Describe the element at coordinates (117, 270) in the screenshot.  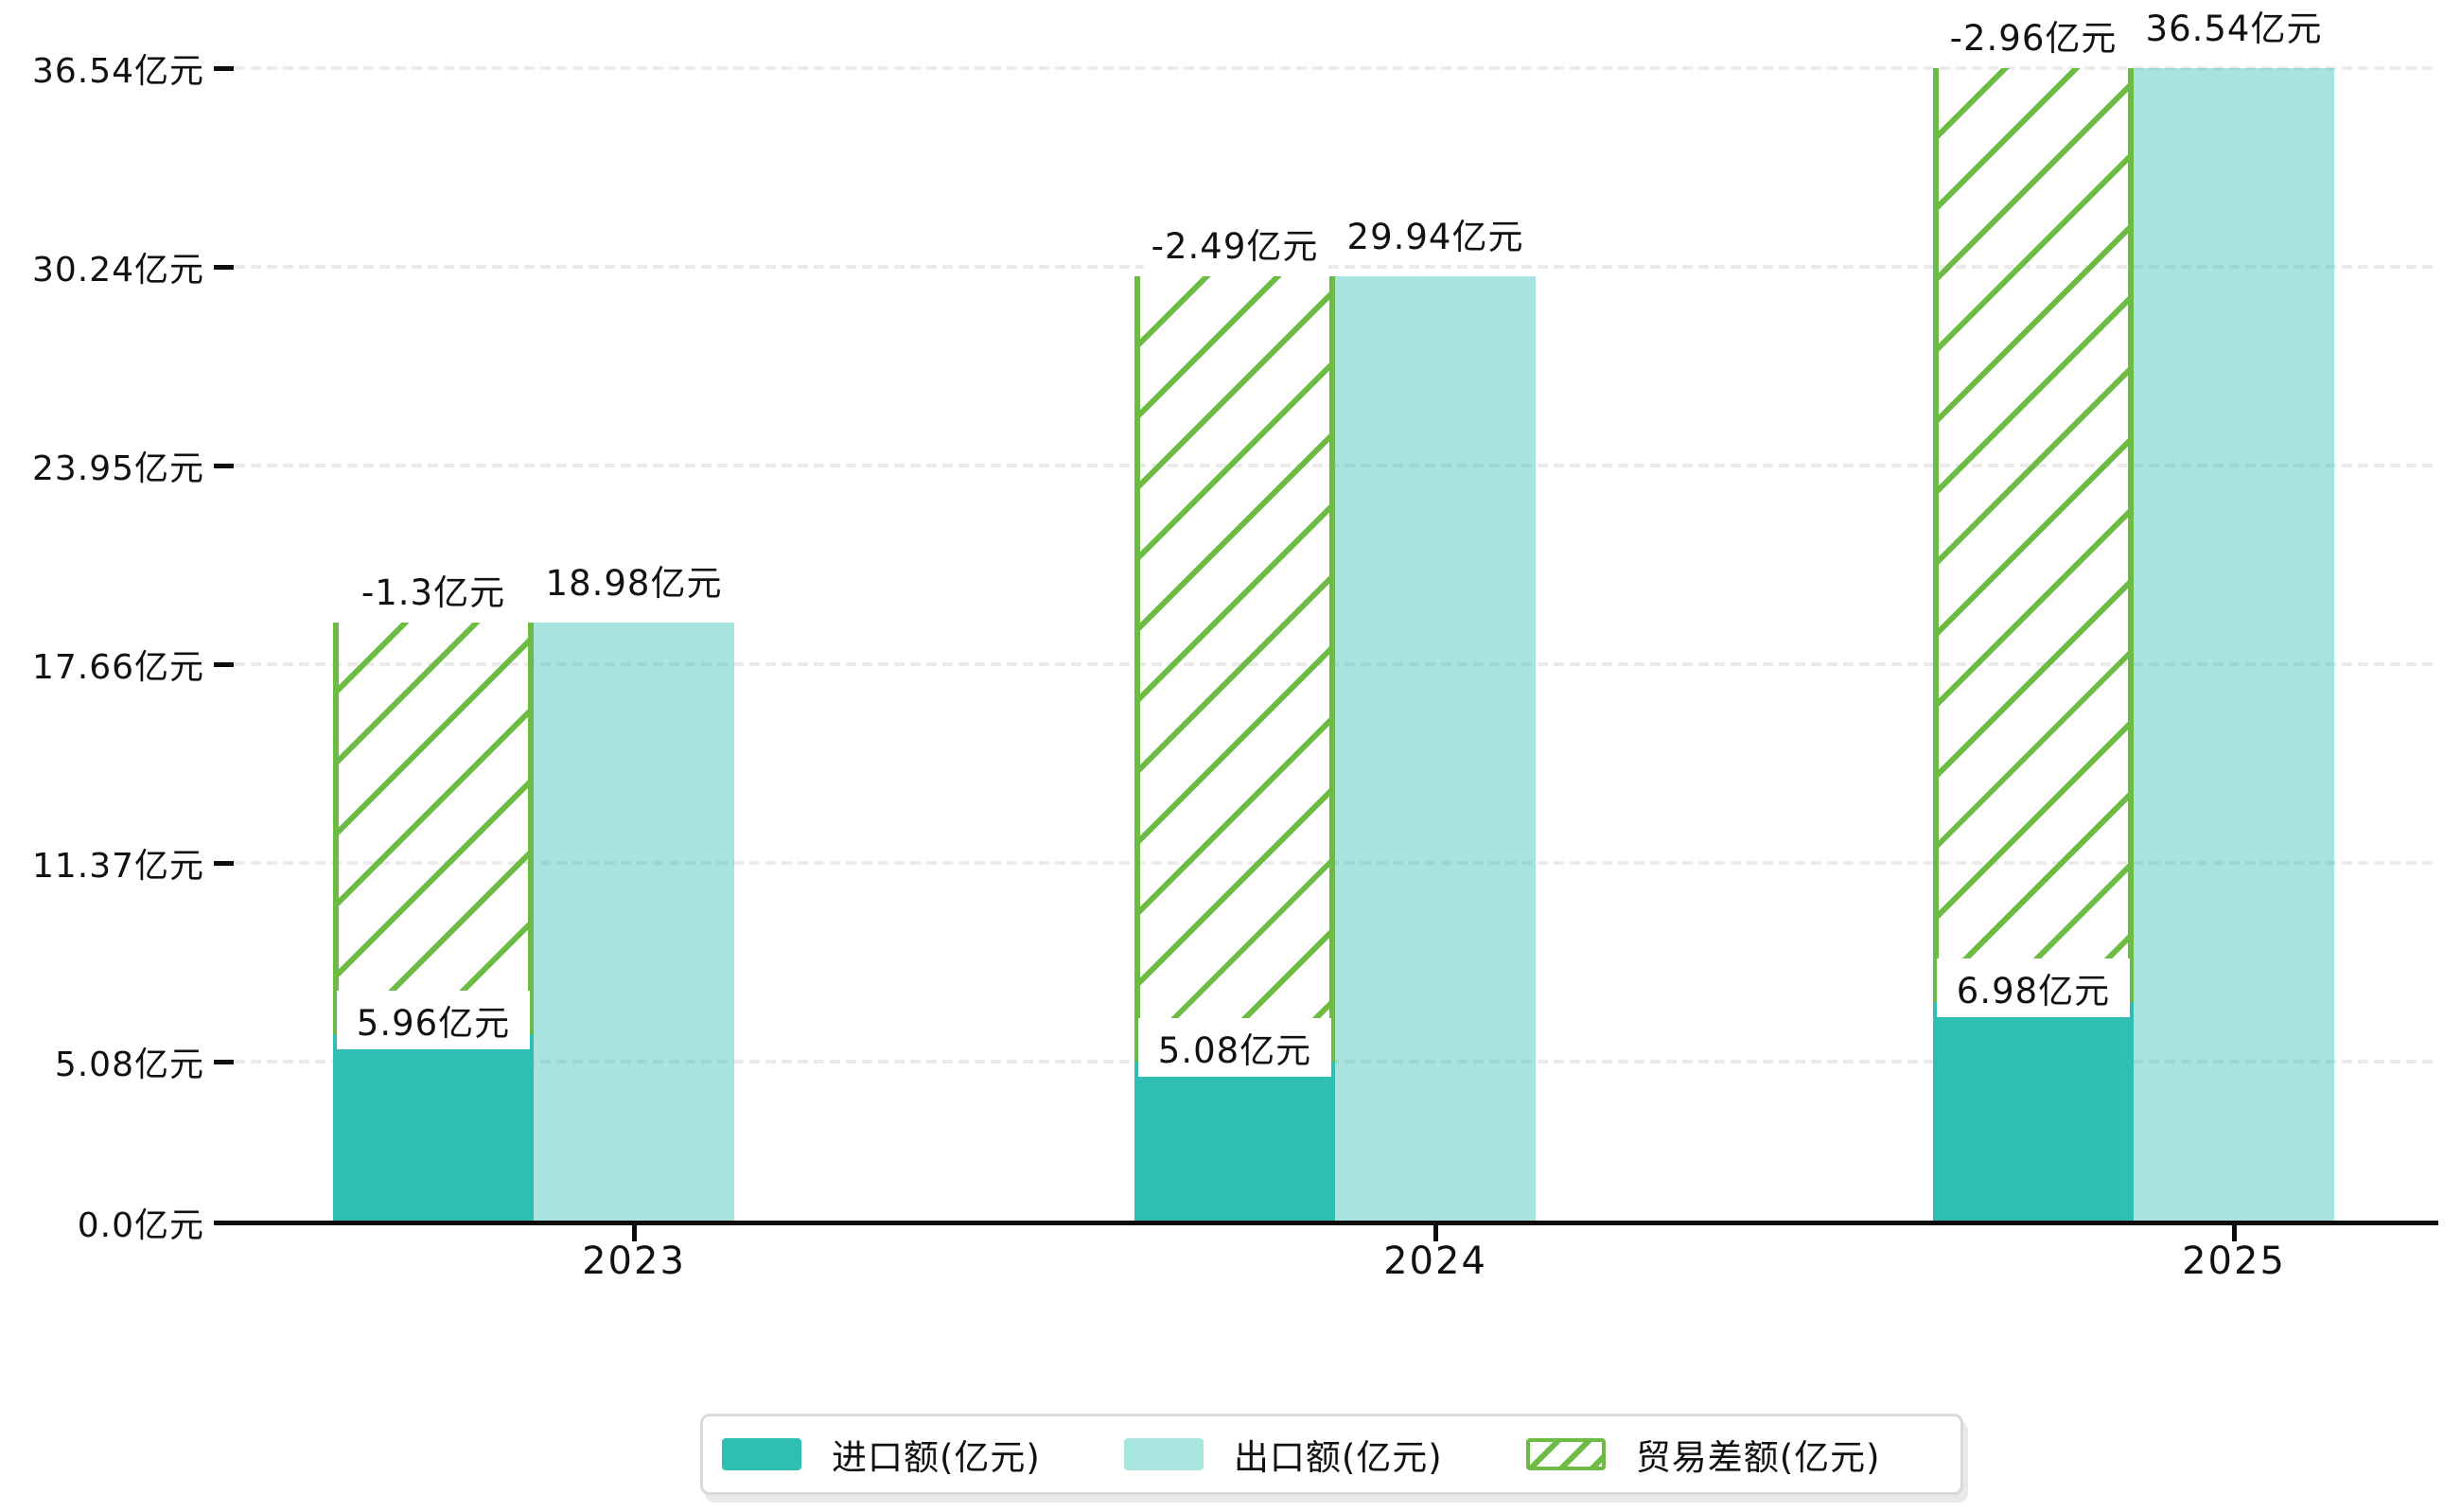
I see `y-tick-label: 30.24亿元` at that location.